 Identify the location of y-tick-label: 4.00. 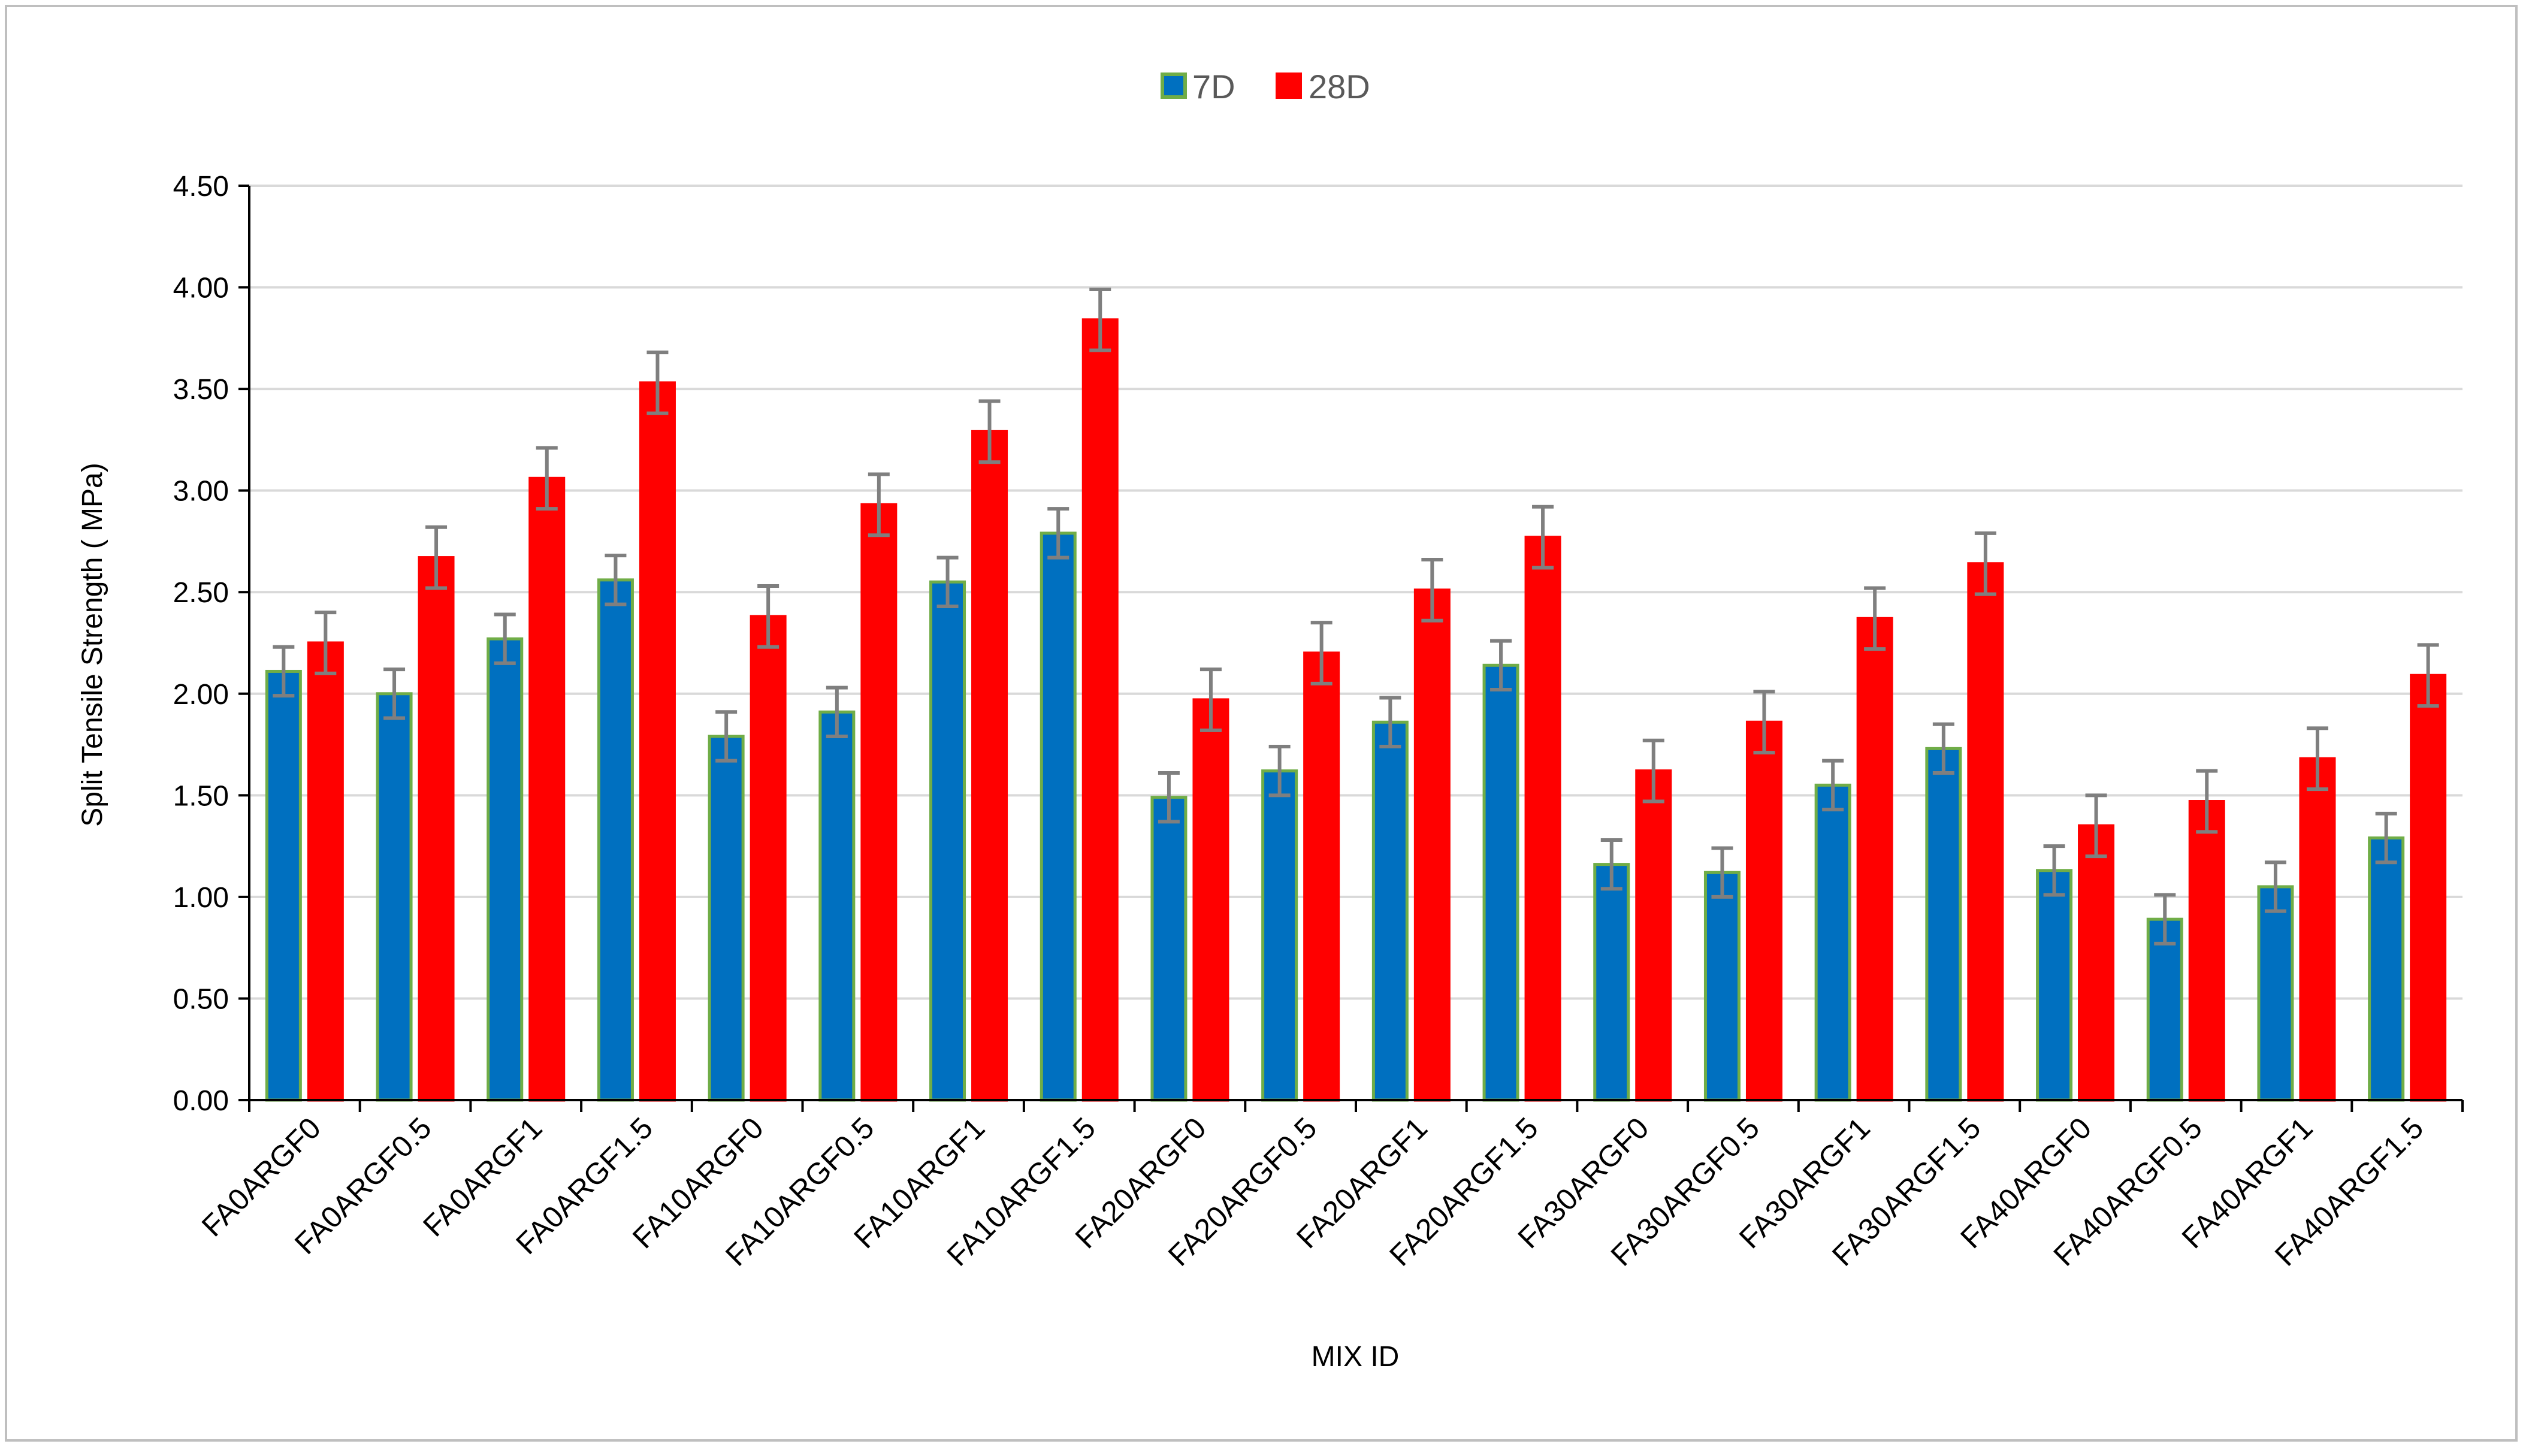
(201, 289).